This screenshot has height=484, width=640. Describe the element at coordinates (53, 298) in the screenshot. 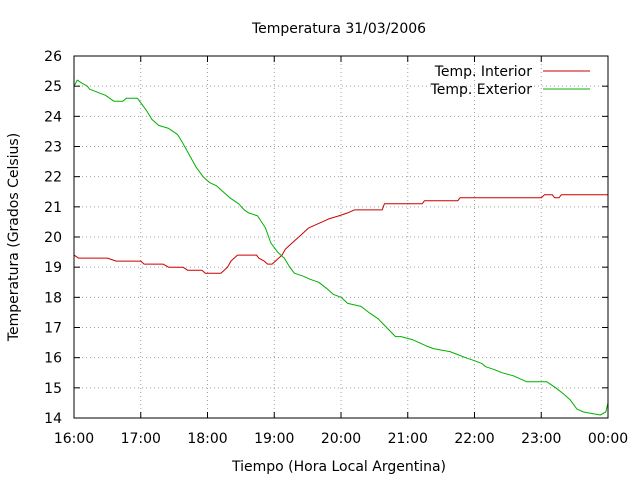

I see `y-tick-label: 18` at that location.